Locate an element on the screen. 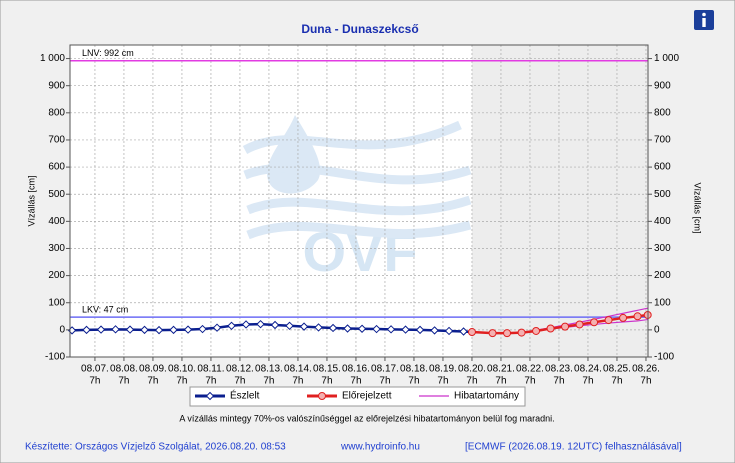 Image resolution: width=735 pixels, height=463 pixels. x-tick-label: 08.08. is located at coordinates (124, 369).